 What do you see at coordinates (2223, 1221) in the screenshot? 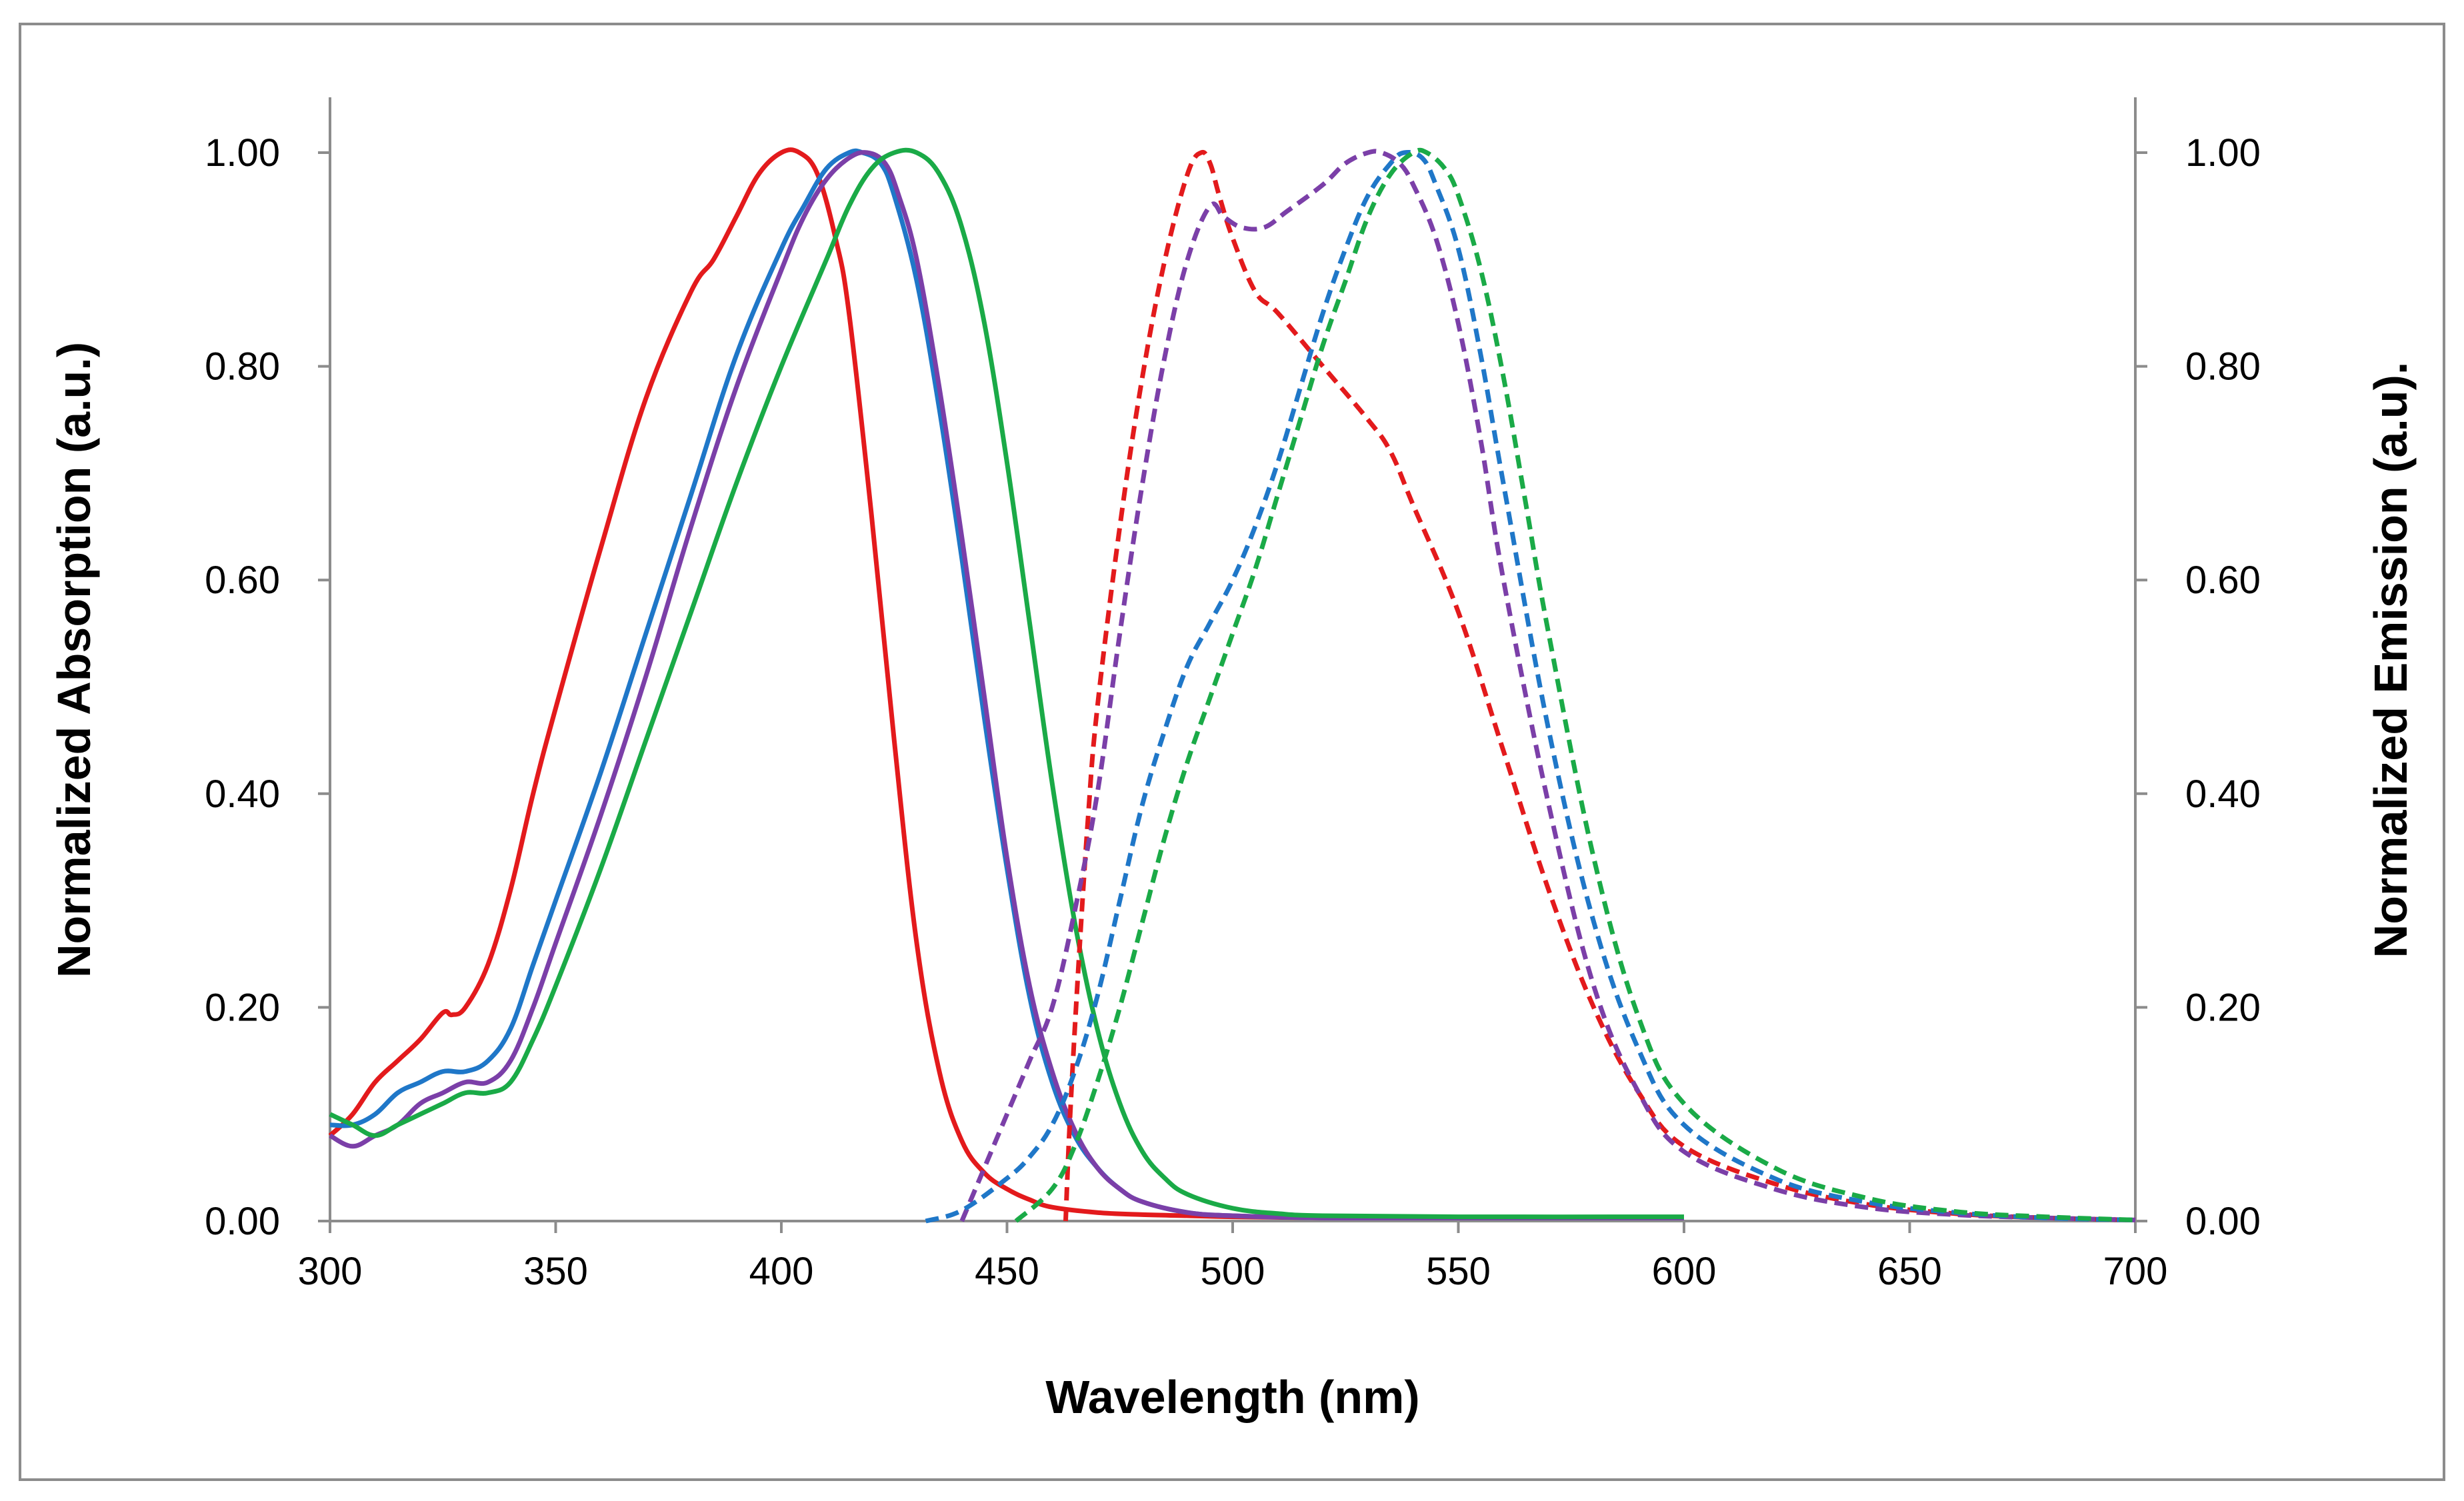
I see `y-tick-label-right-0.00: 0.00` at bounding box center [2223, 1221].